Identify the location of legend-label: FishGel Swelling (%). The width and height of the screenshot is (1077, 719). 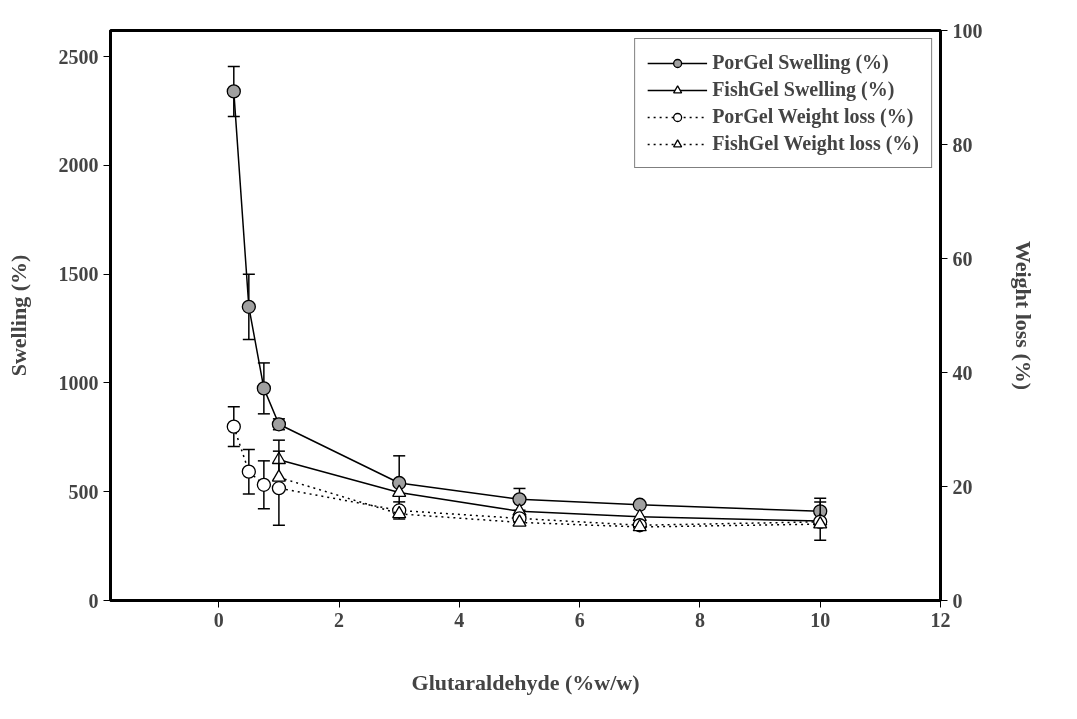
(803, 89).